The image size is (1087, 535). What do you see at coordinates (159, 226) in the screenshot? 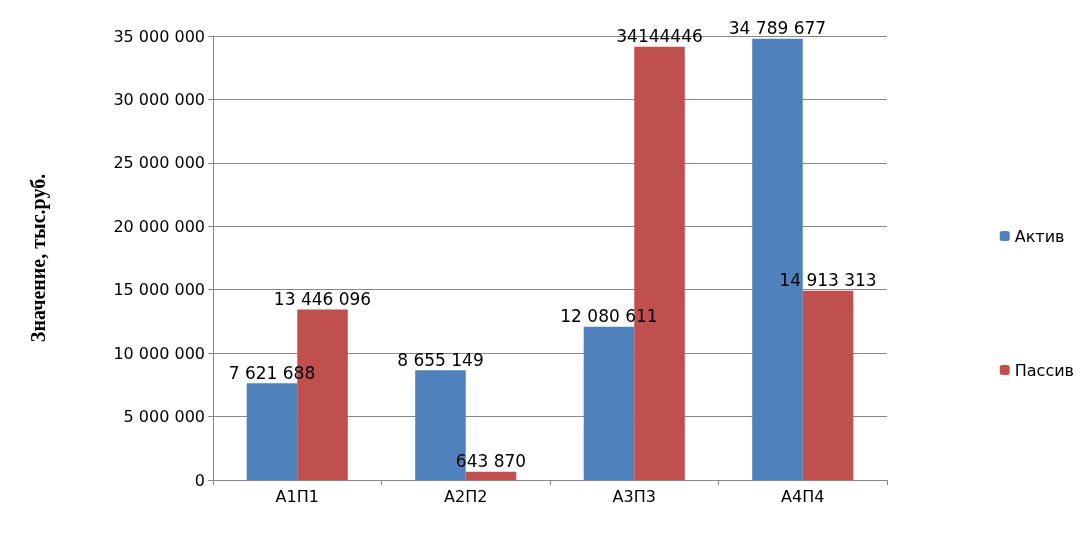
I see `y-tick-label: 20 000 000` at bounding box center [159, 226].